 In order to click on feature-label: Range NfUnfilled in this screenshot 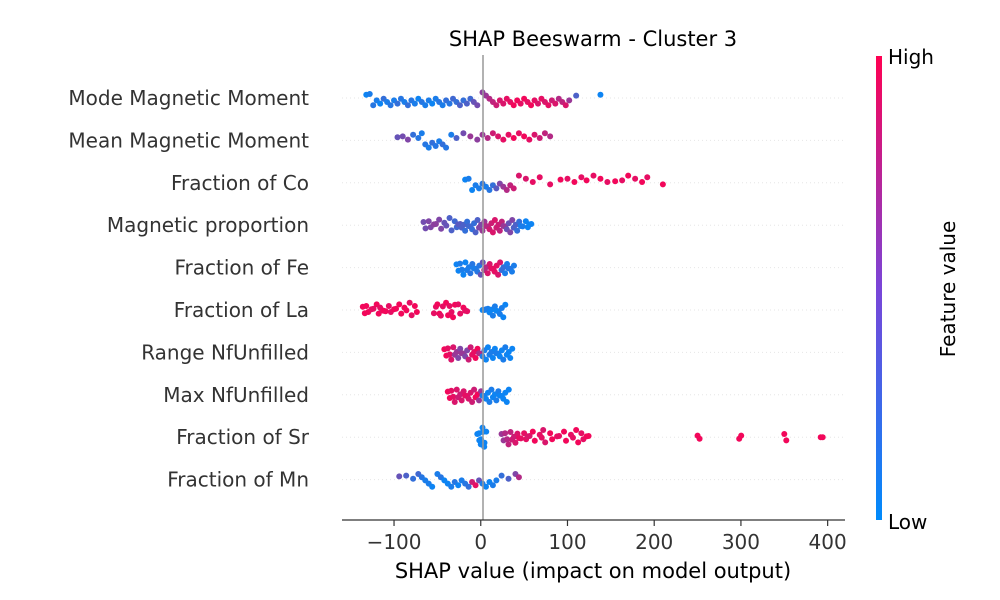, I will do `click(225, 352)`.